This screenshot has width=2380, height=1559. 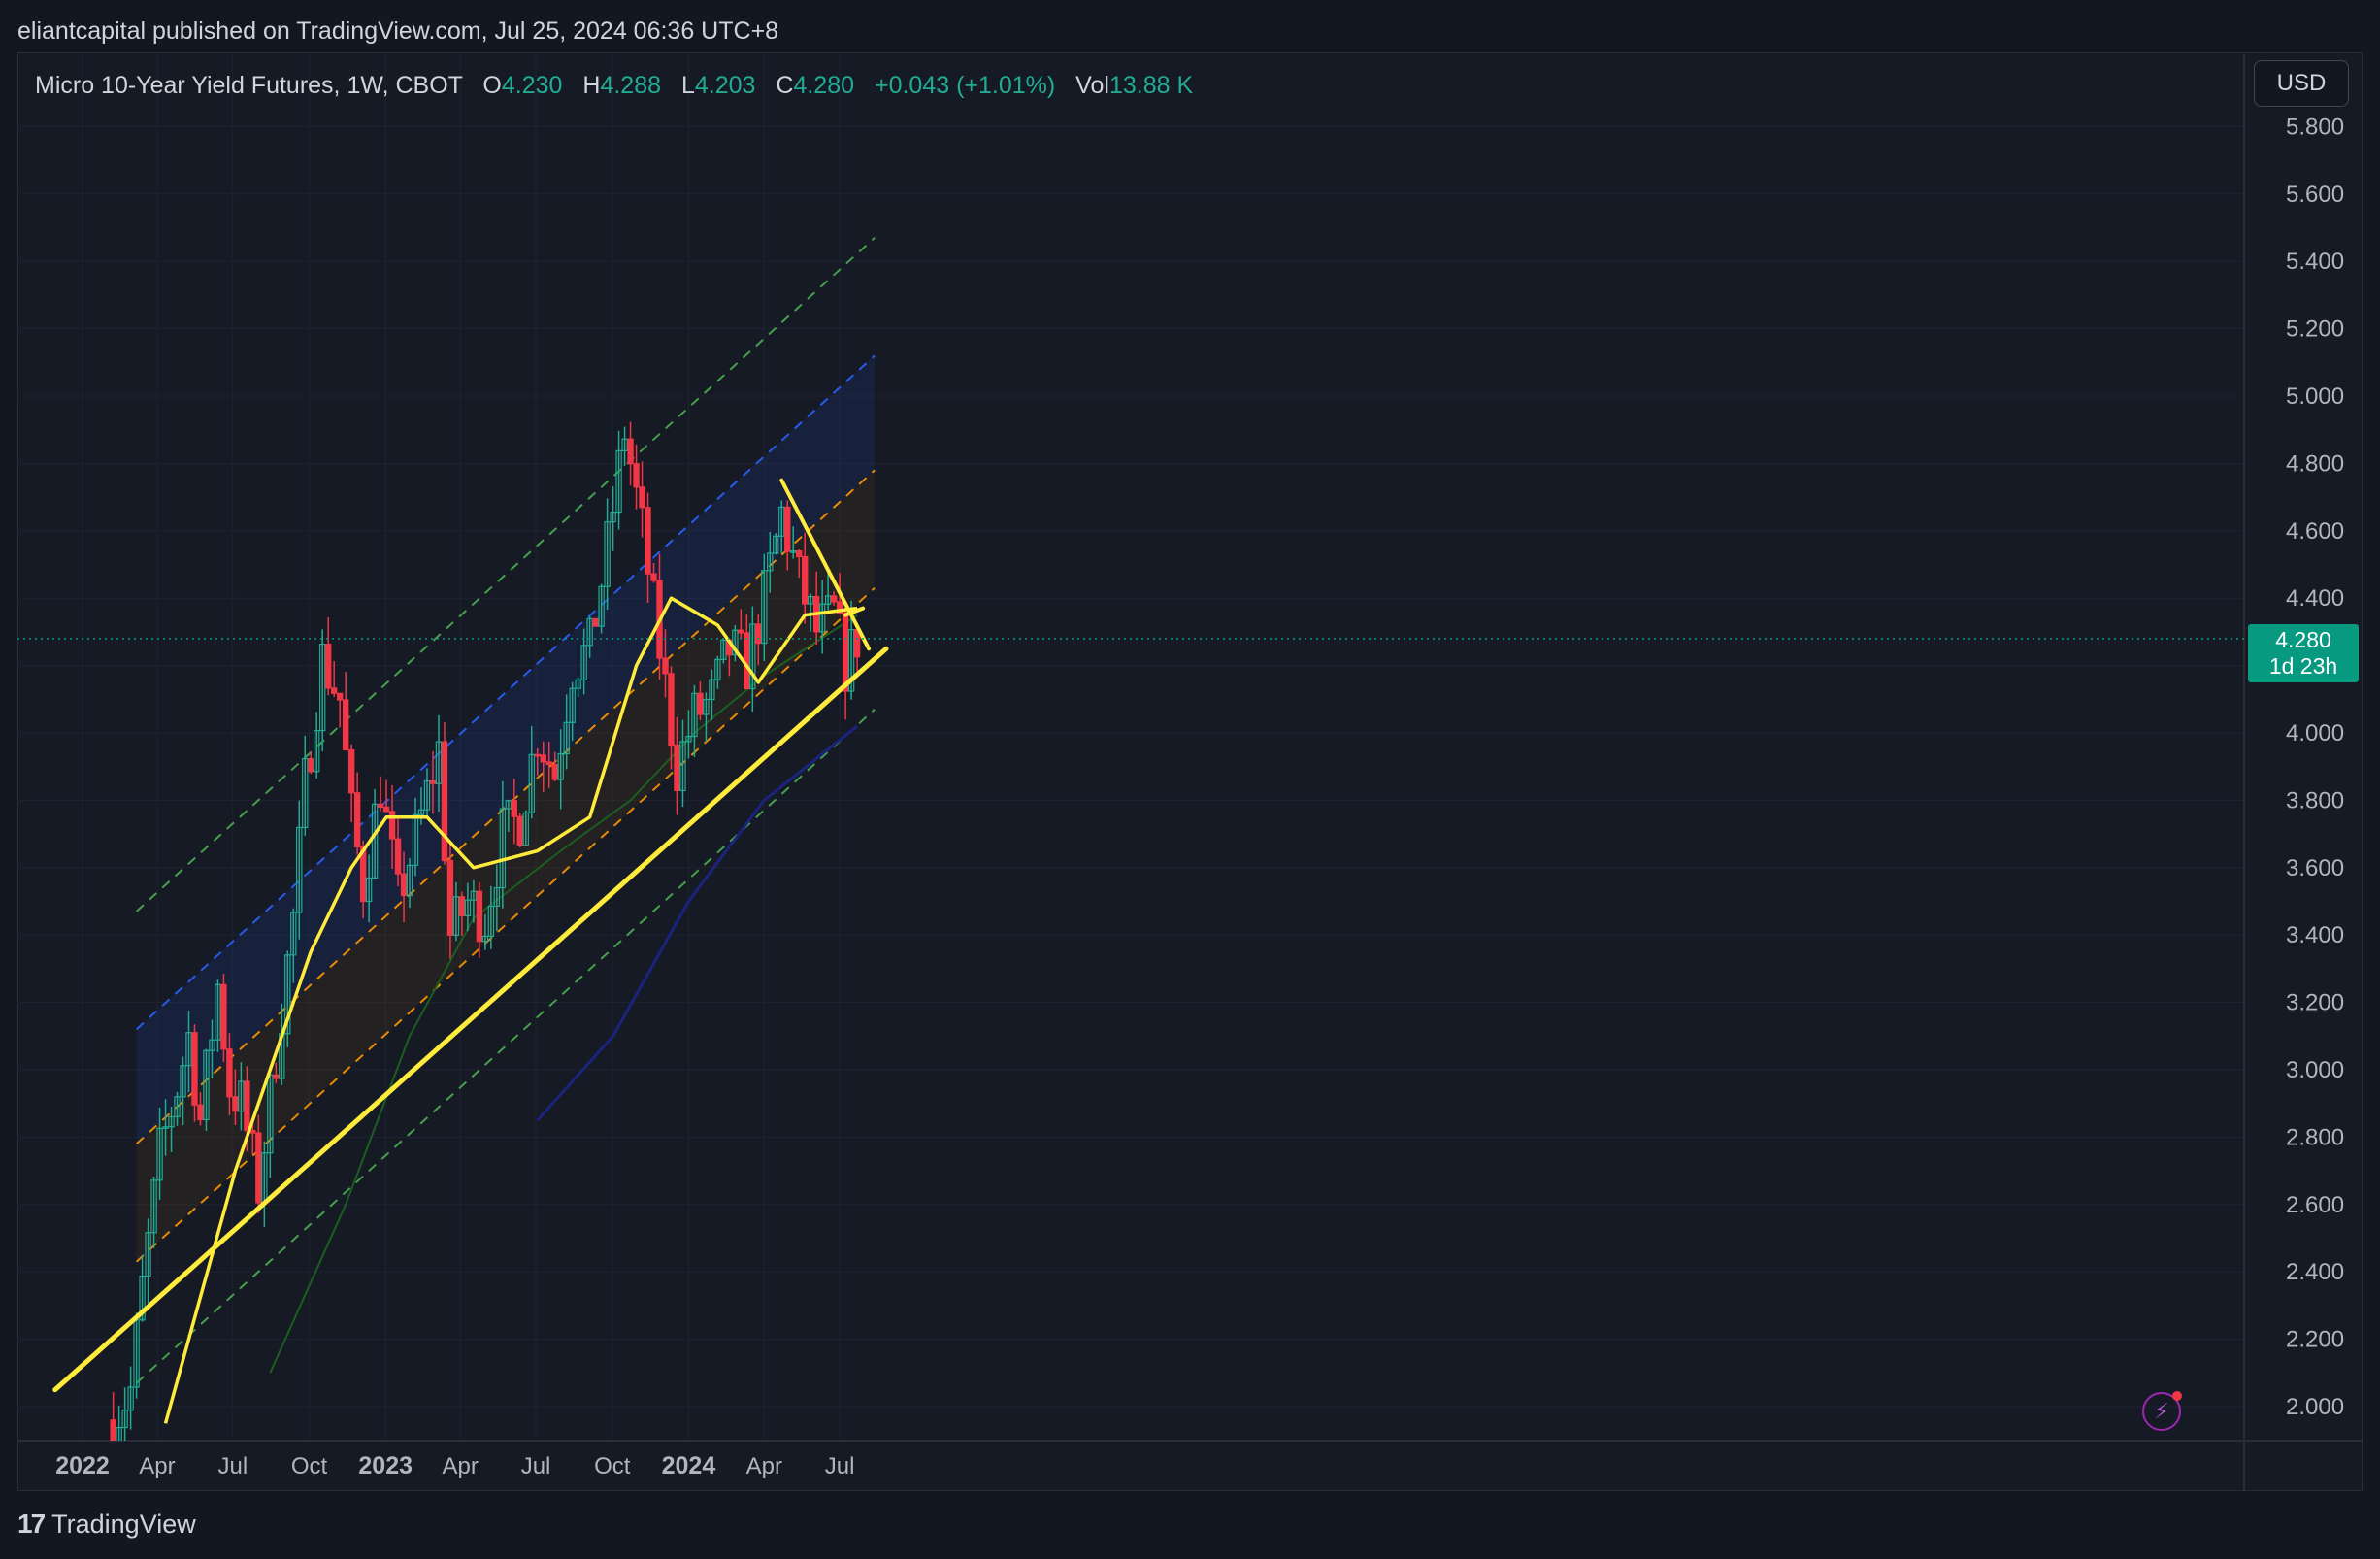 I want to click on tradingview-logo: 17 TradingView, so click(x=106, y=1524).